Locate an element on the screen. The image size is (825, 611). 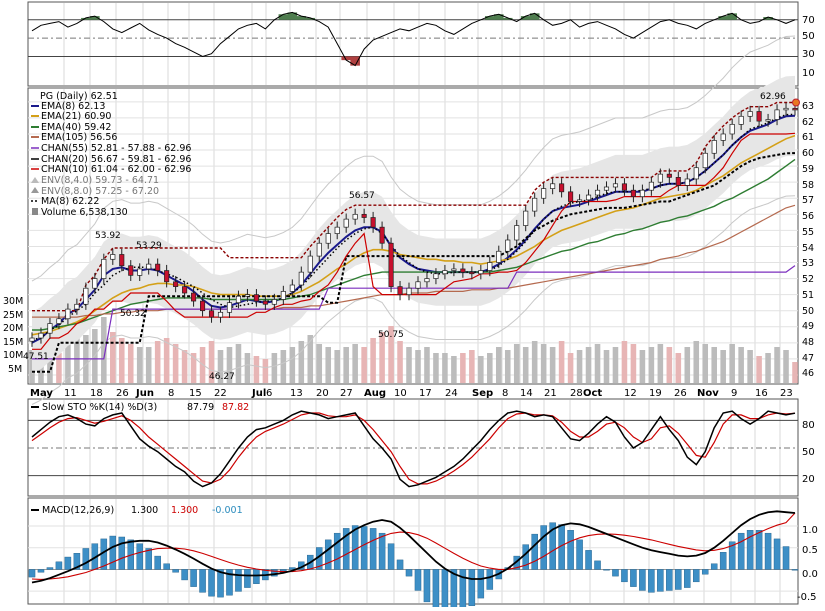
legend-chan55: CHAN(55) 52.81 - 57.88 - 62.96 is located at coordinates (116, 148).